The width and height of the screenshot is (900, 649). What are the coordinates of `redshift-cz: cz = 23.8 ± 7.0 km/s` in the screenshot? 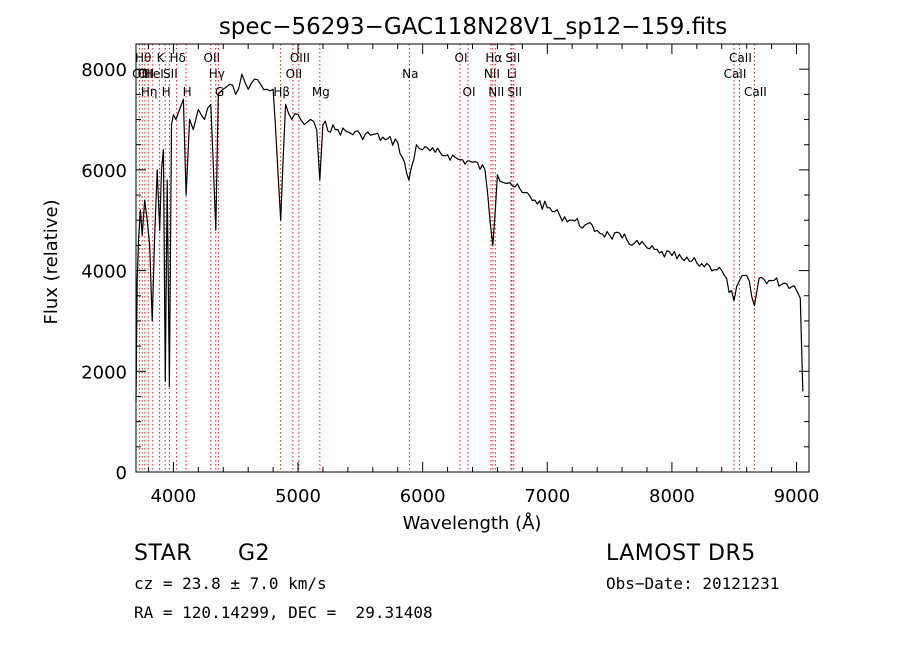 It's located at (230, 583).